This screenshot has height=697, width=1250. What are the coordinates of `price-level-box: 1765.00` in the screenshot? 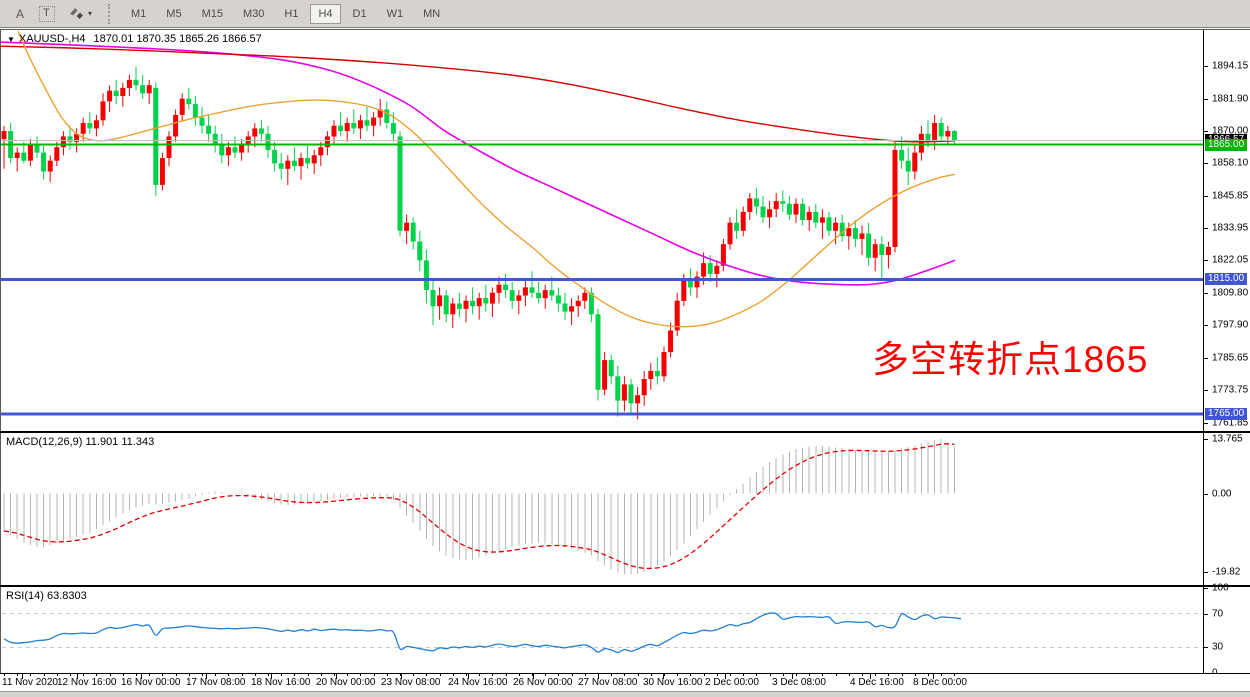 It's located at (1226, 414).